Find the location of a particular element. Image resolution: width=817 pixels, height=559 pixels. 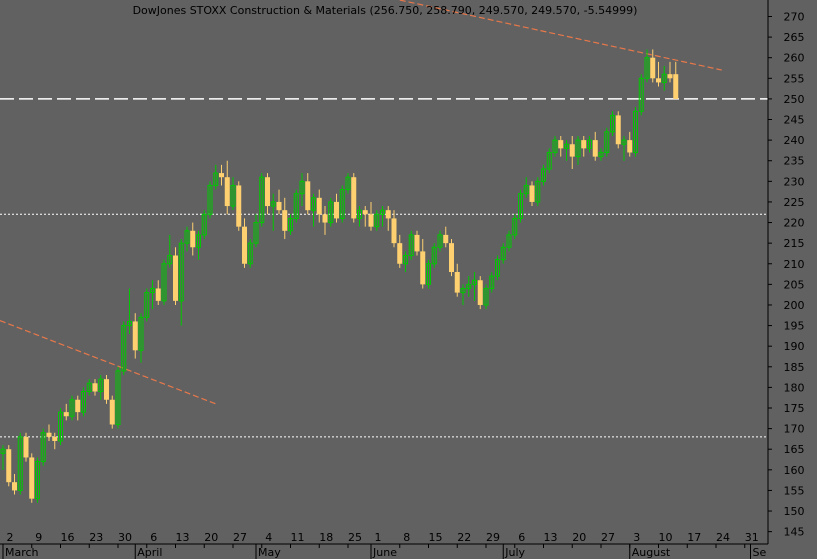

x-month-label: August is located at coordinates (651, 552).